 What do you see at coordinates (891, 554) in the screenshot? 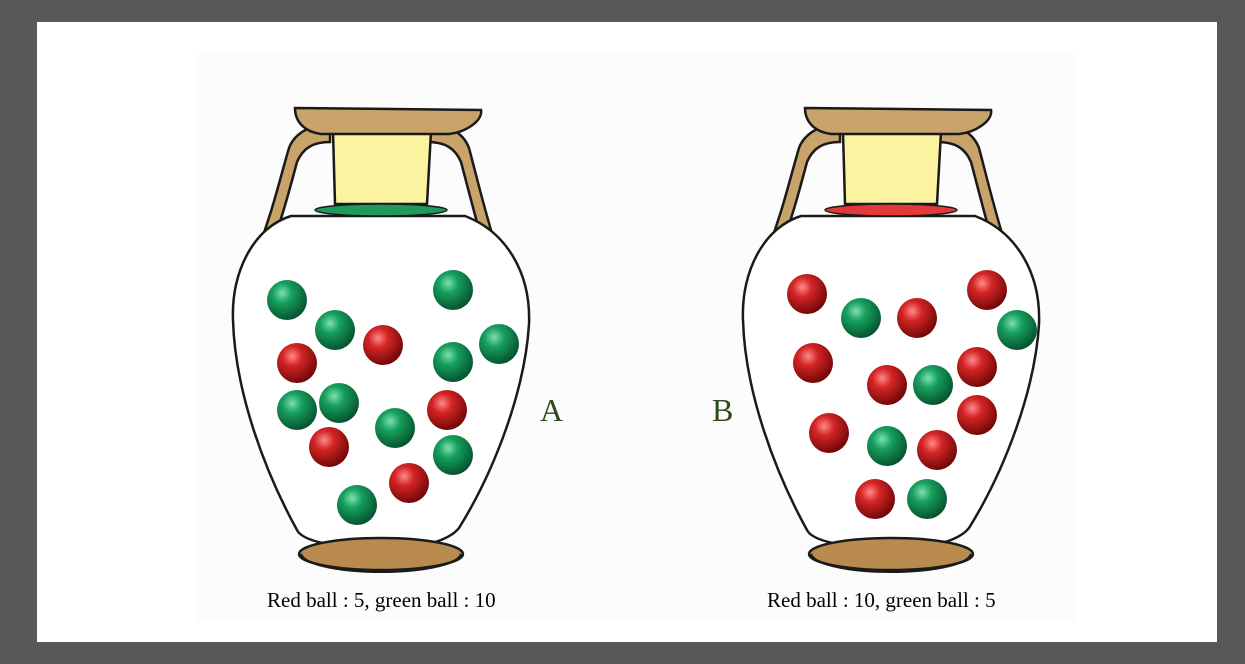
I see `vase-b-base` at bounding box center [891, 554].